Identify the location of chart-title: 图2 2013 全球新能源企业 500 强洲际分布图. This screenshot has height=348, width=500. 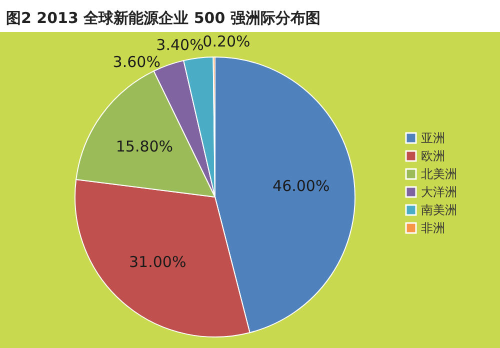
(163, 18).